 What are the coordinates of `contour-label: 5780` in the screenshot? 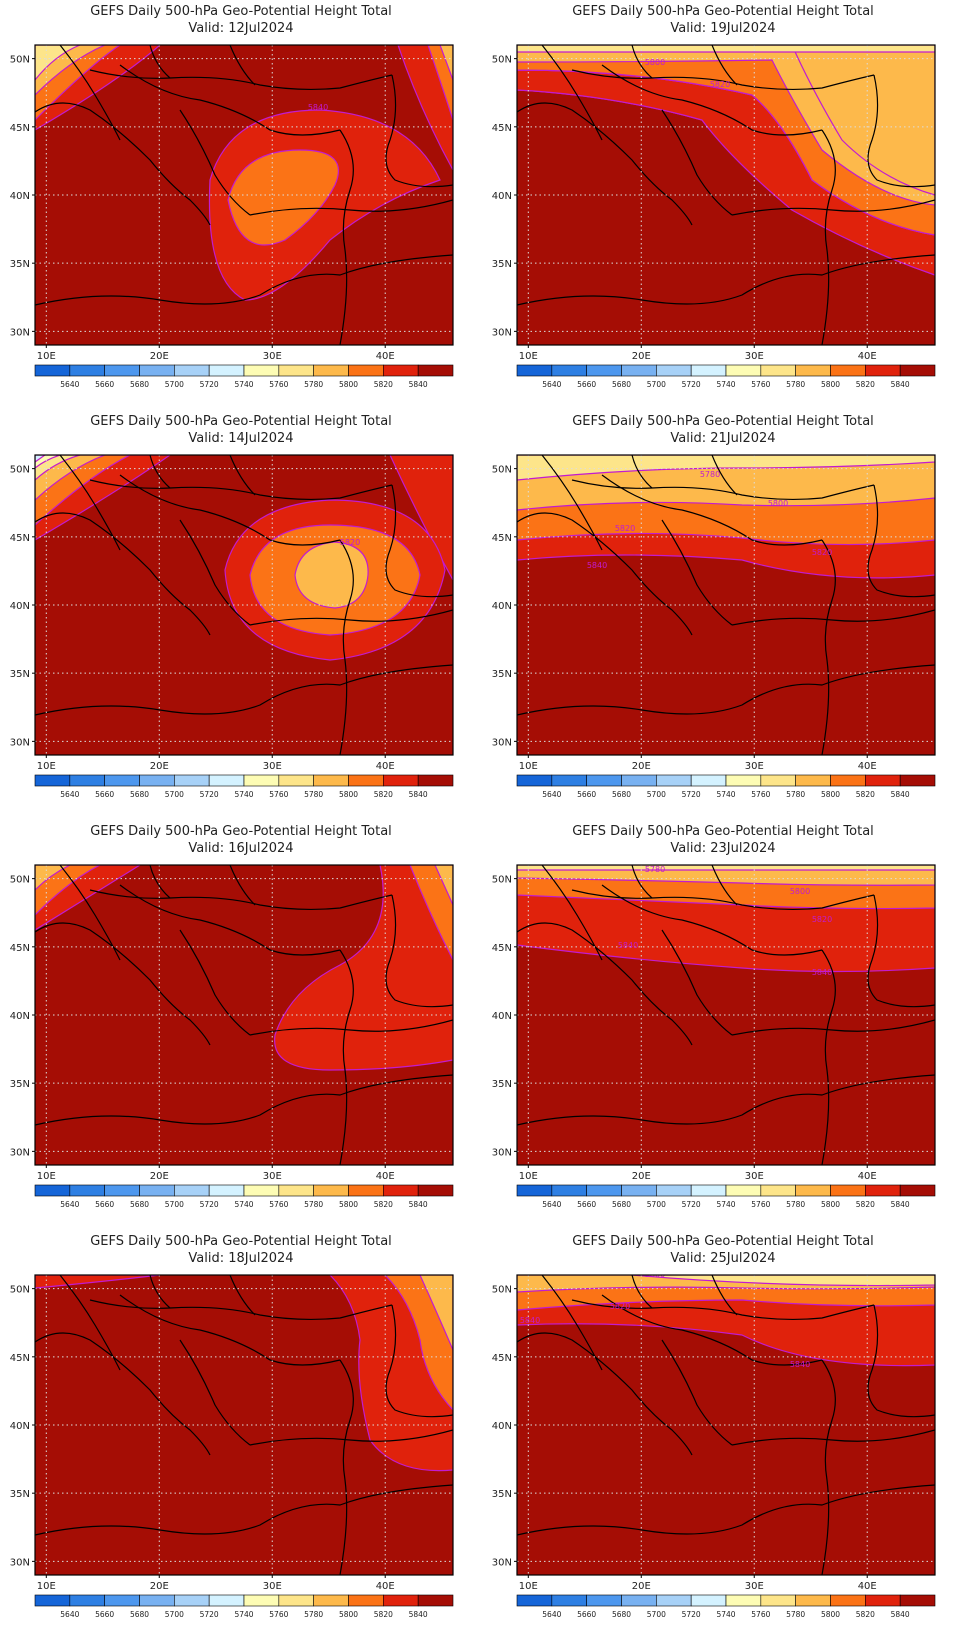 It's located at (710, 474).